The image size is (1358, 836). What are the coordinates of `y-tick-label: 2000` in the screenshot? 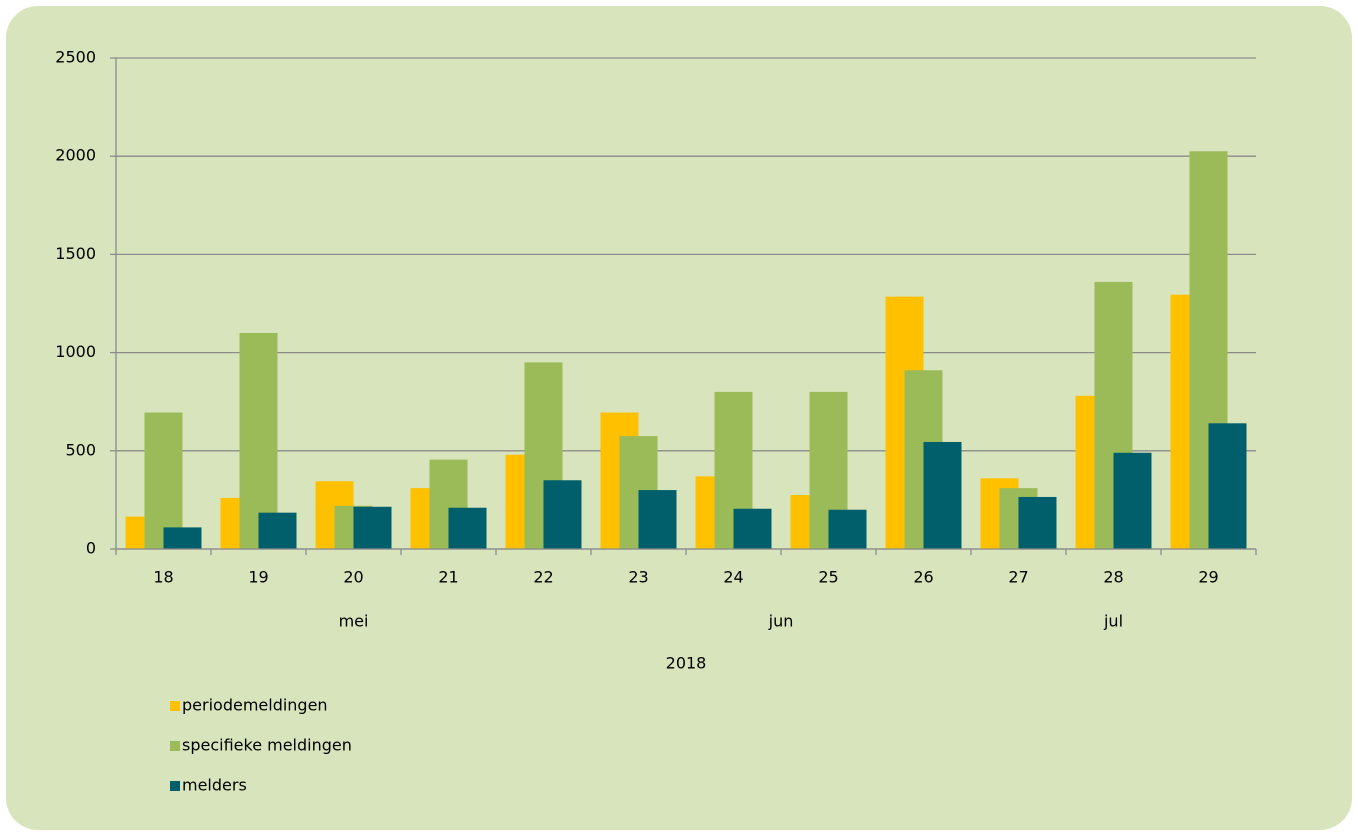 It's located at (75, 155).